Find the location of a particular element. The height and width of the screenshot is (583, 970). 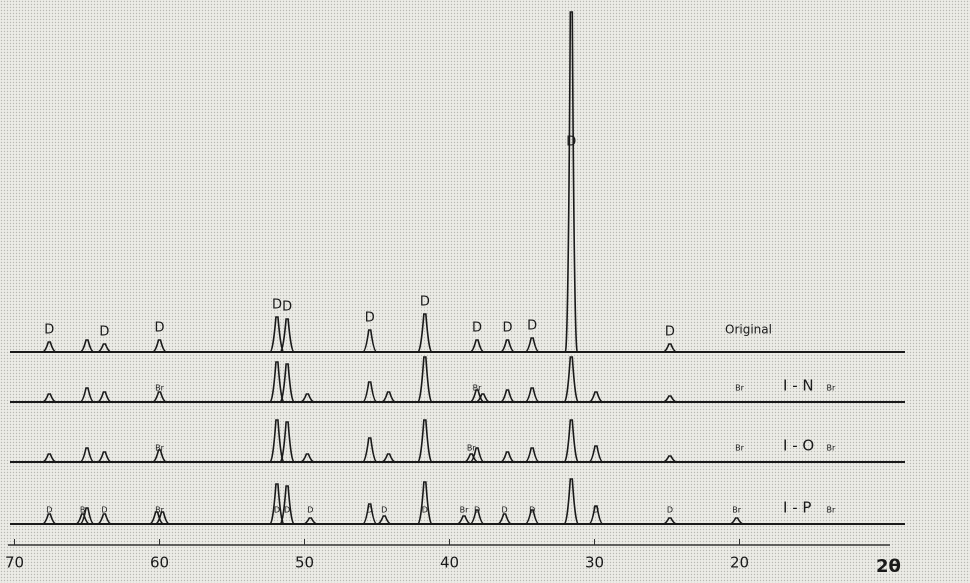

x-tick-label: 30 is located at coordinates (594, 563).